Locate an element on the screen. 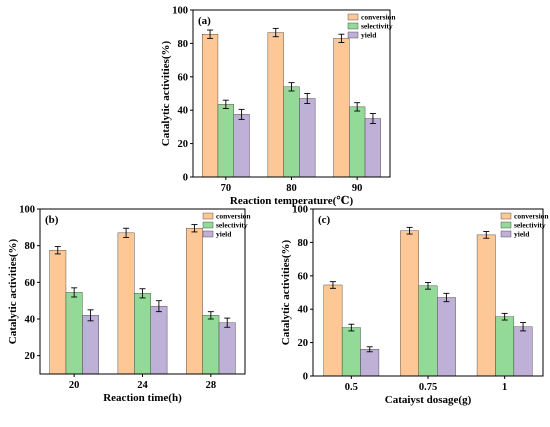 This screenshot has height=427, width=550. panel-1-x-axis-label: Reaction temperature(℃) is located at coordinates (292, 201).